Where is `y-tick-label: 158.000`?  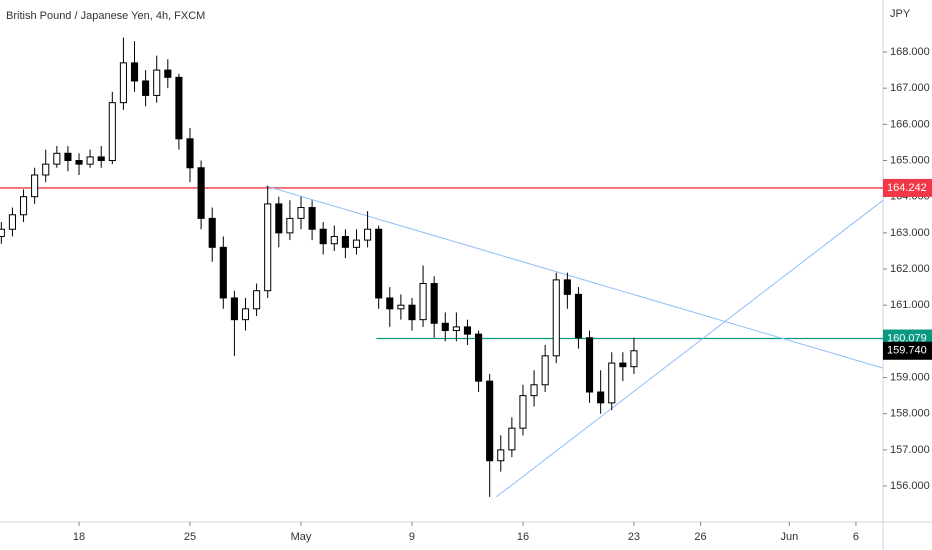 y-tick-label: 158.000 is located at coordinates (910, 414).